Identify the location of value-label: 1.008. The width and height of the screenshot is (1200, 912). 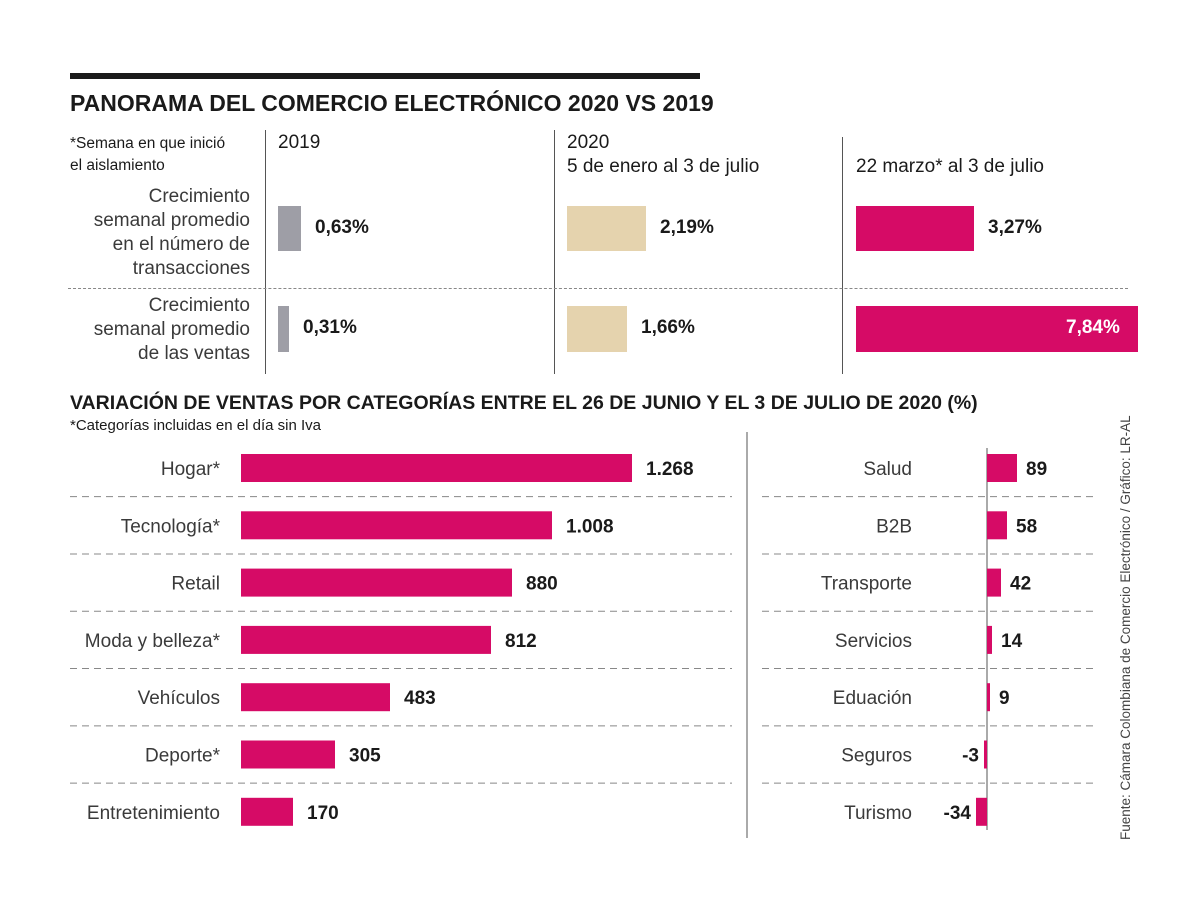
(590, 526).